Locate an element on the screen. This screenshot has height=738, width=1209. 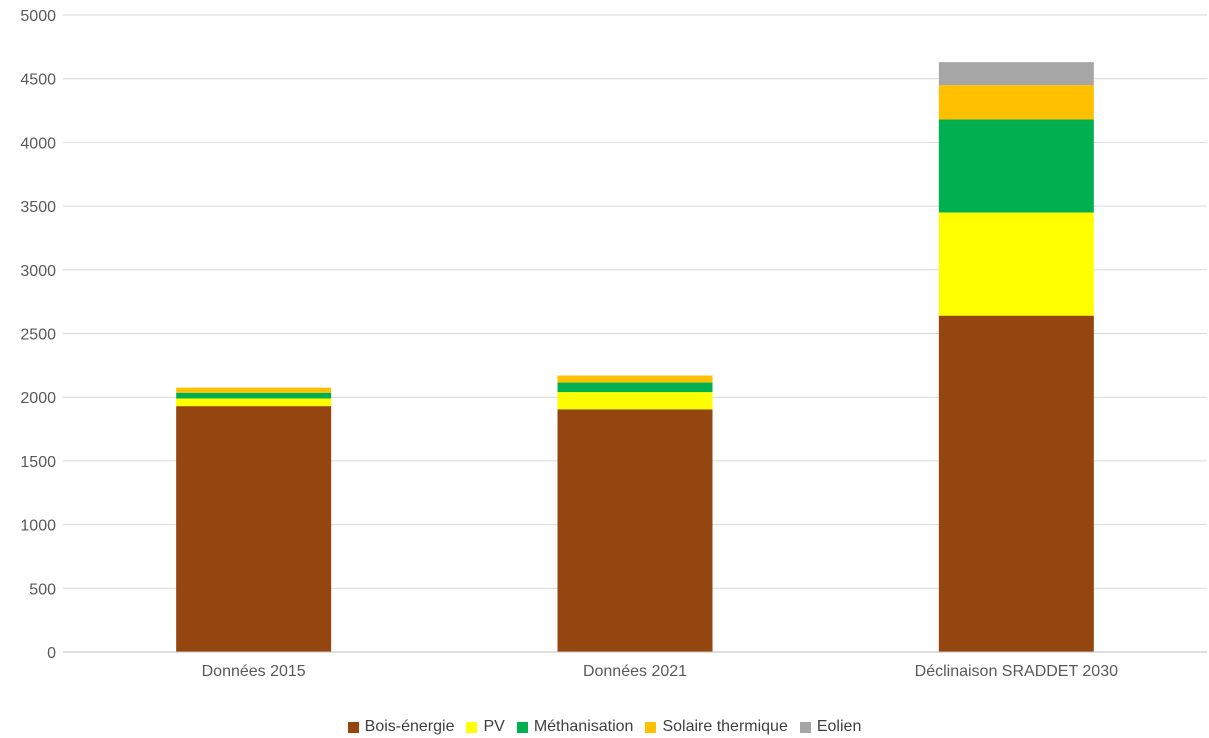
legend-label: Méthanisation is located at coordinates (583, 726).